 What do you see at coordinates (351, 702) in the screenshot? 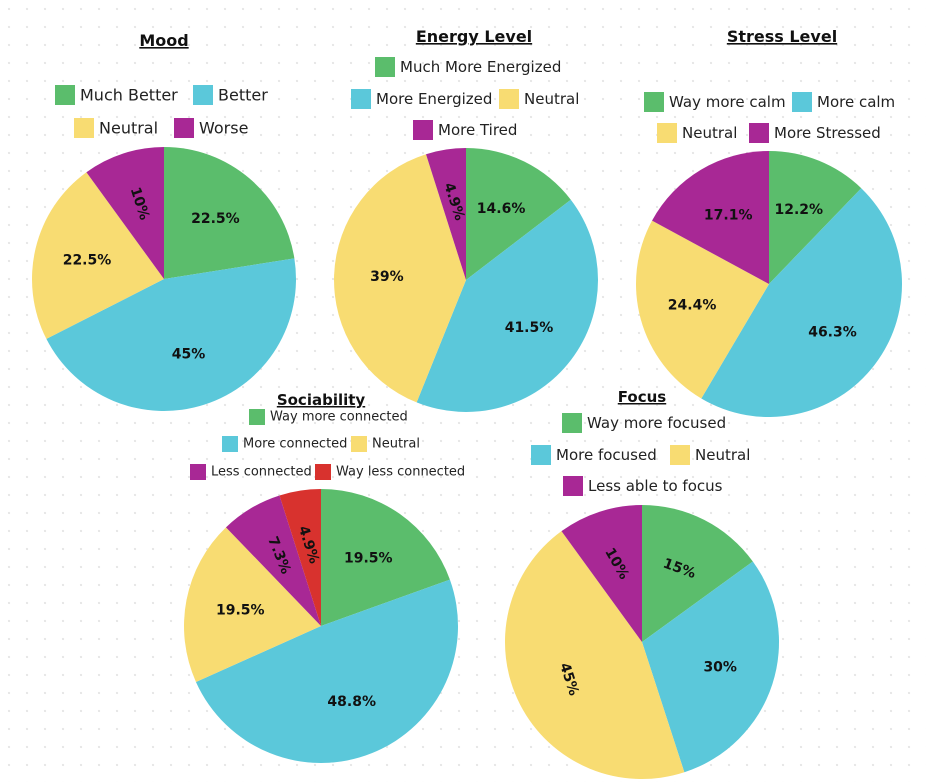
I see `slice-percent-label: 48.8%` at bounding box center [351, 702].